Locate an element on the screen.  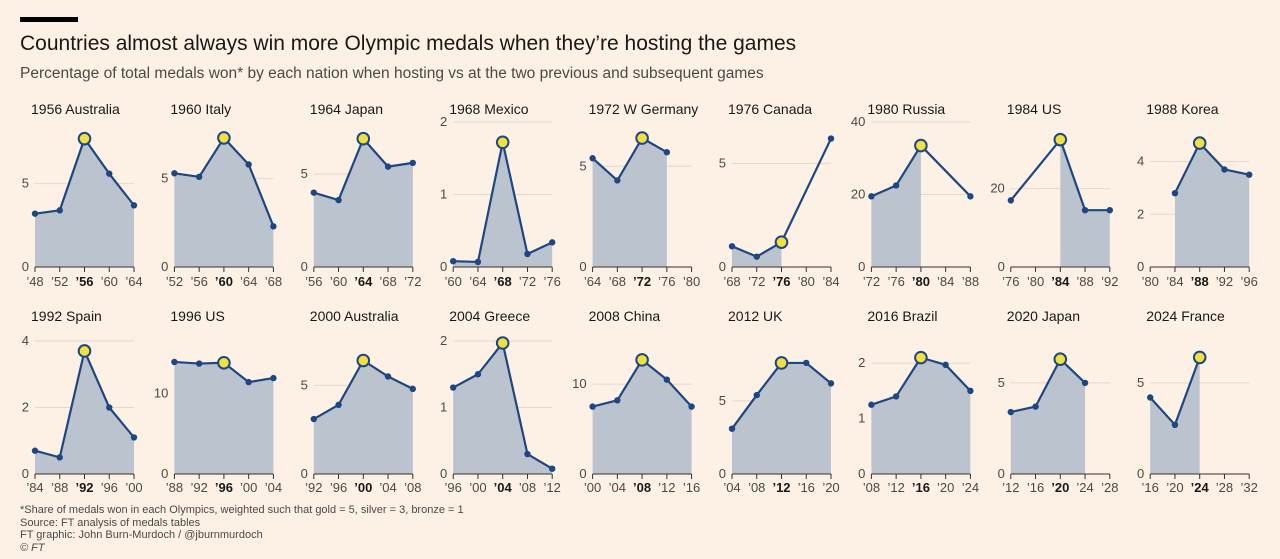
x-tick-label-host: ’16 is located at coordinates (921, 487).